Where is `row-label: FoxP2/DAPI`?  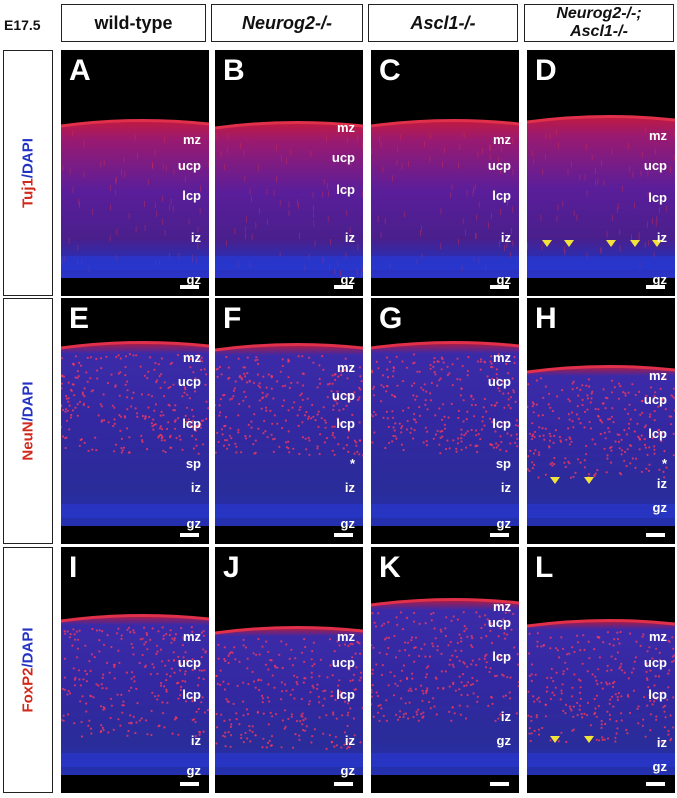
row-label: FoxP2/DAPI is located at coordinates (28, 669).